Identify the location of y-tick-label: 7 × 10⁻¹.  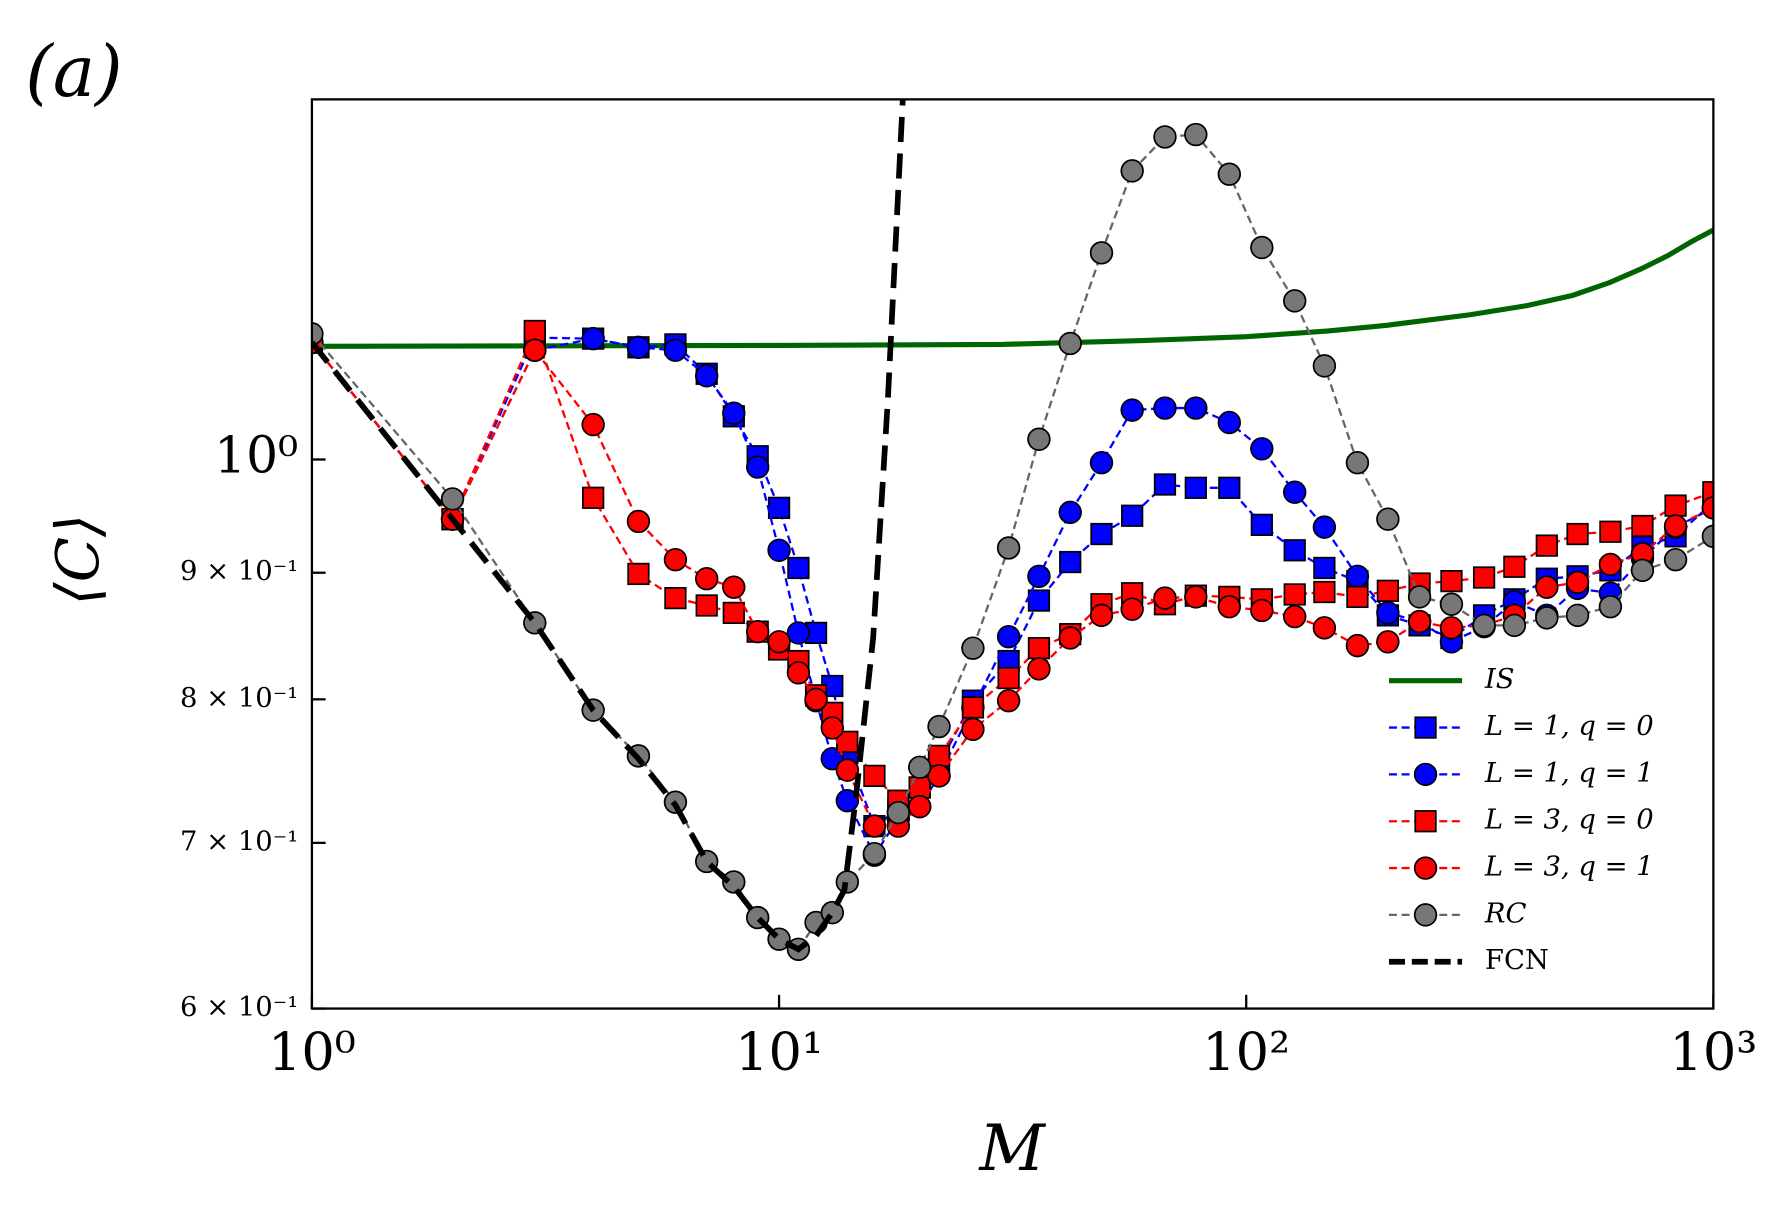
(239, 841).